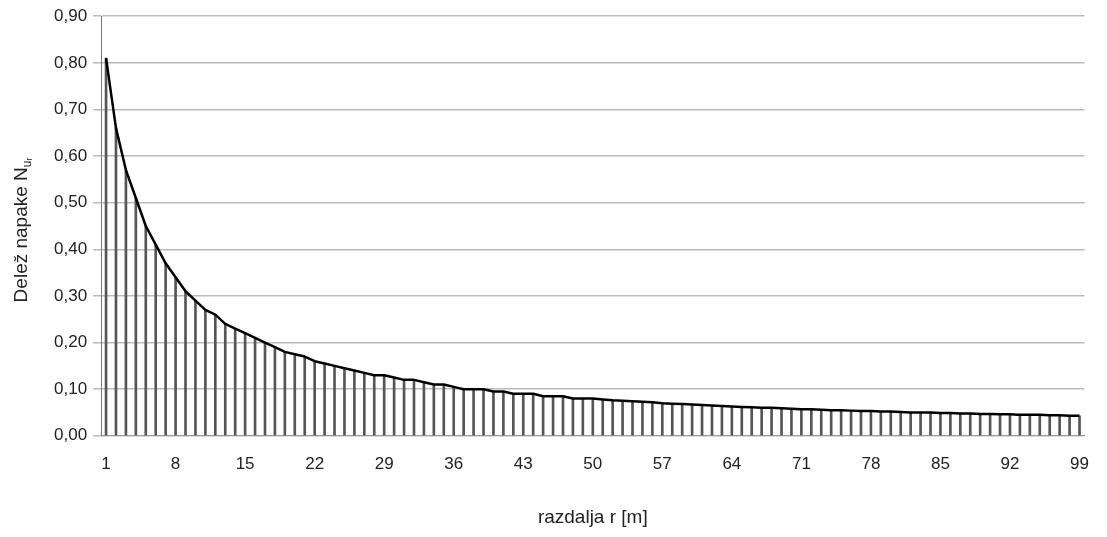  I want to click on x-tick-label: 92, so click(1010, 463).